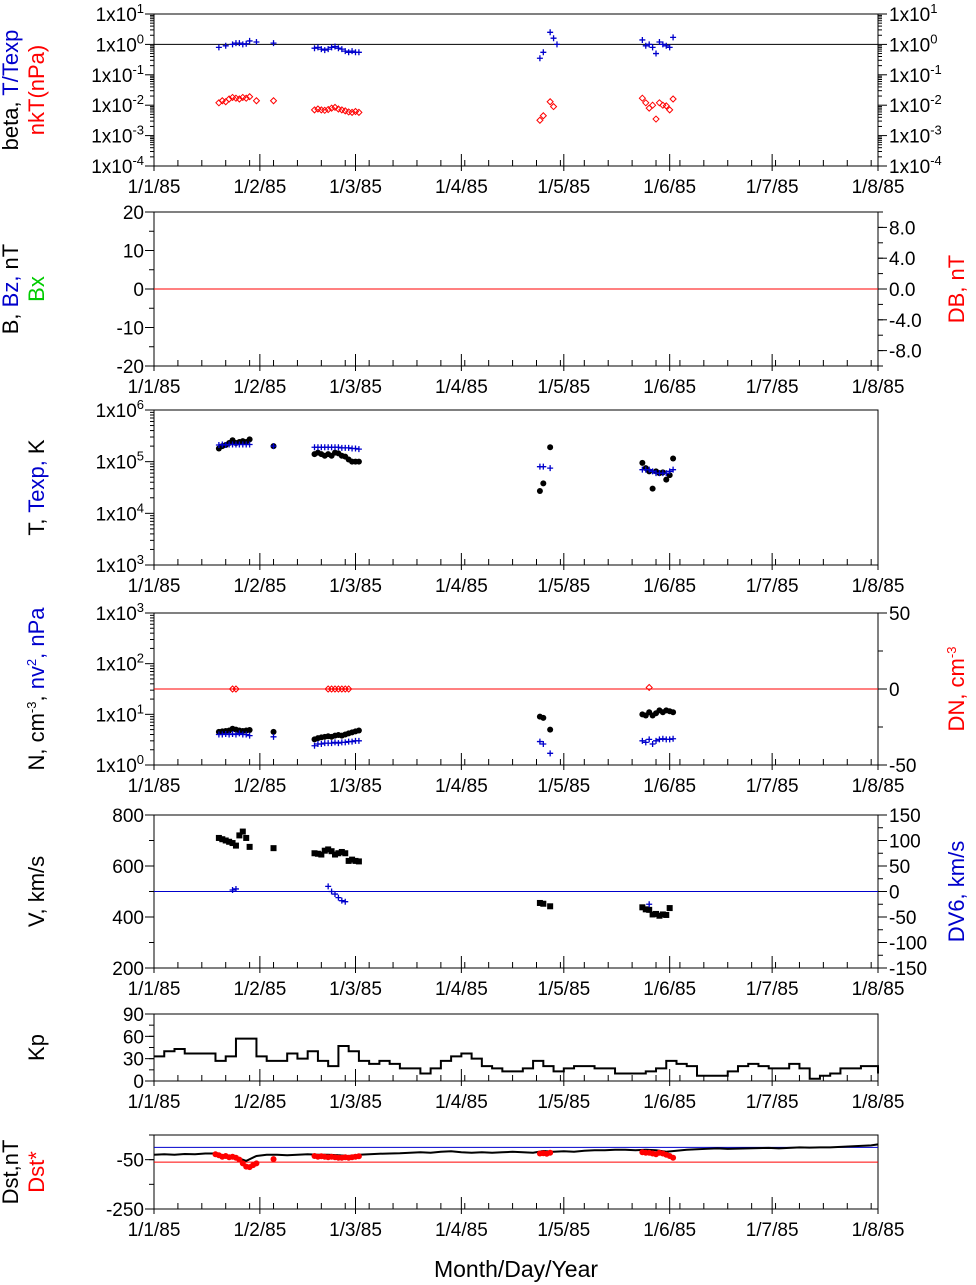  Describe the element at coordinates (133, 213) in the screenshot. I see `y-tick-label: 20` at that location.